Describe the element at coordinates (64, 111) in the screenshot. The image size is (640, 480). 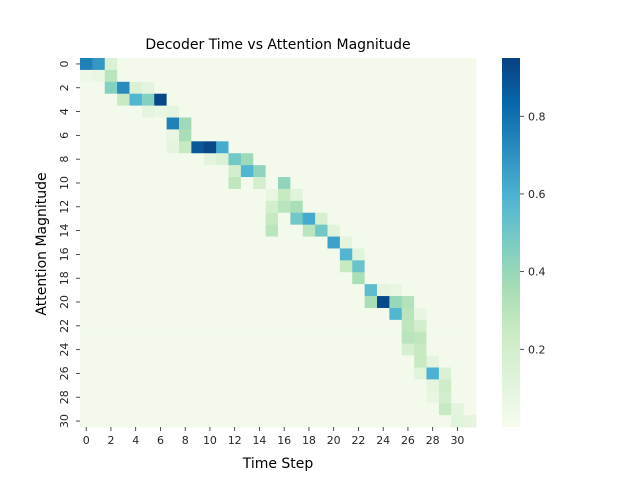
I see `y-tick-label: 4` at that location.